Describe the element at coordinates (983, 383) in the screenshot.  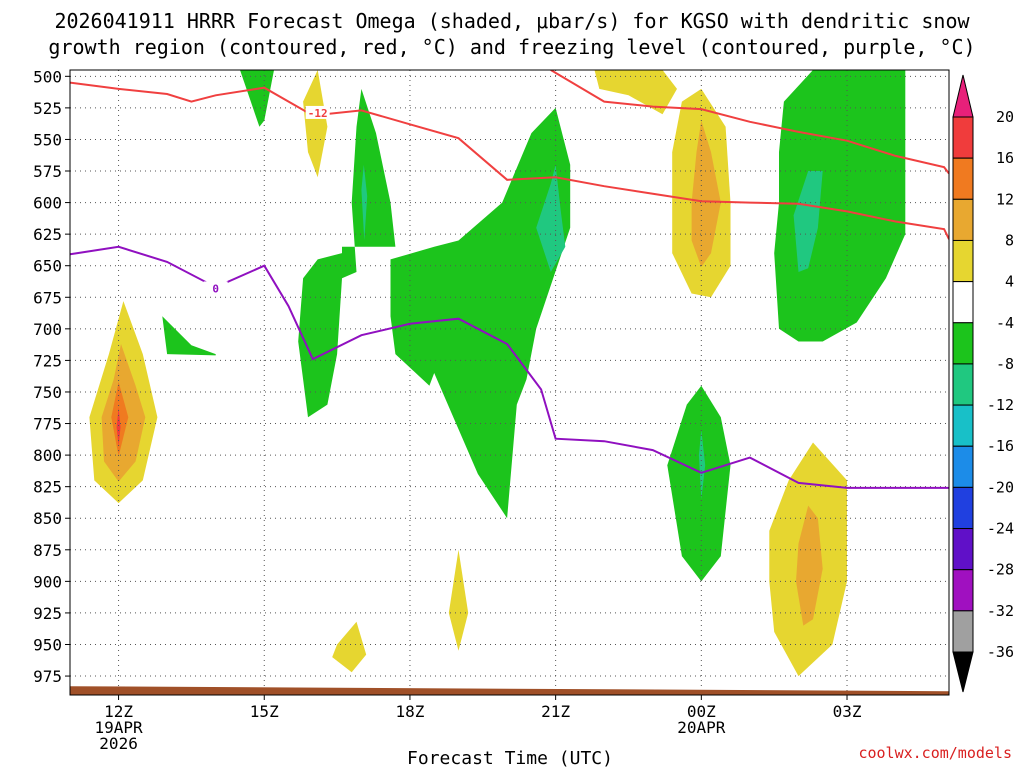
I see `colorbar: 20 16 12 8 4 -4 -8 -12 -16 -20 -24 -28 -32 -36` at that location.